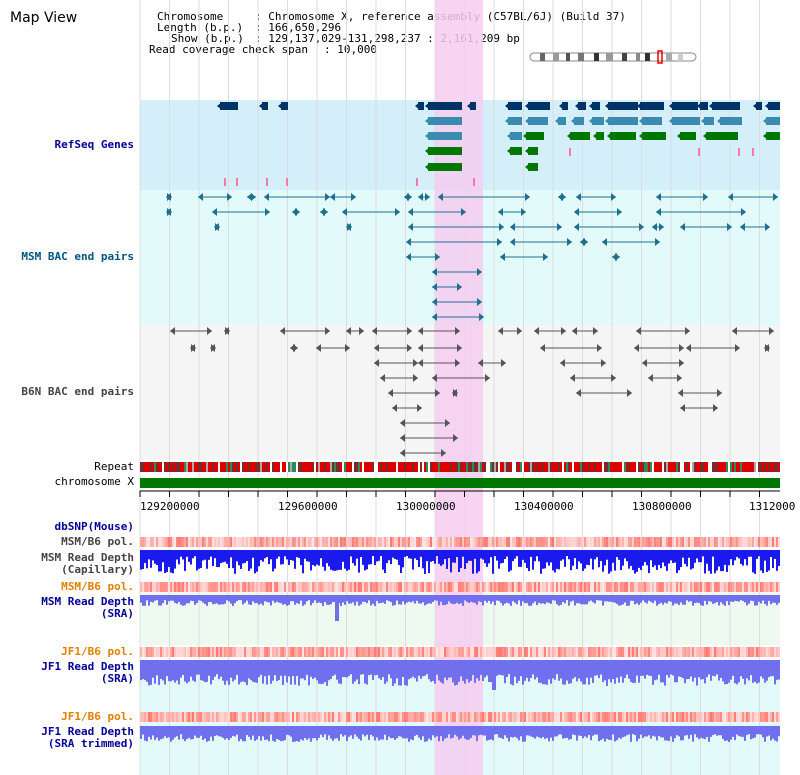 The width and height of the screenshot is (800, 775). Describe the element at coordinates (459, 387) in the screenshot. I see `highlight-region` at that location.